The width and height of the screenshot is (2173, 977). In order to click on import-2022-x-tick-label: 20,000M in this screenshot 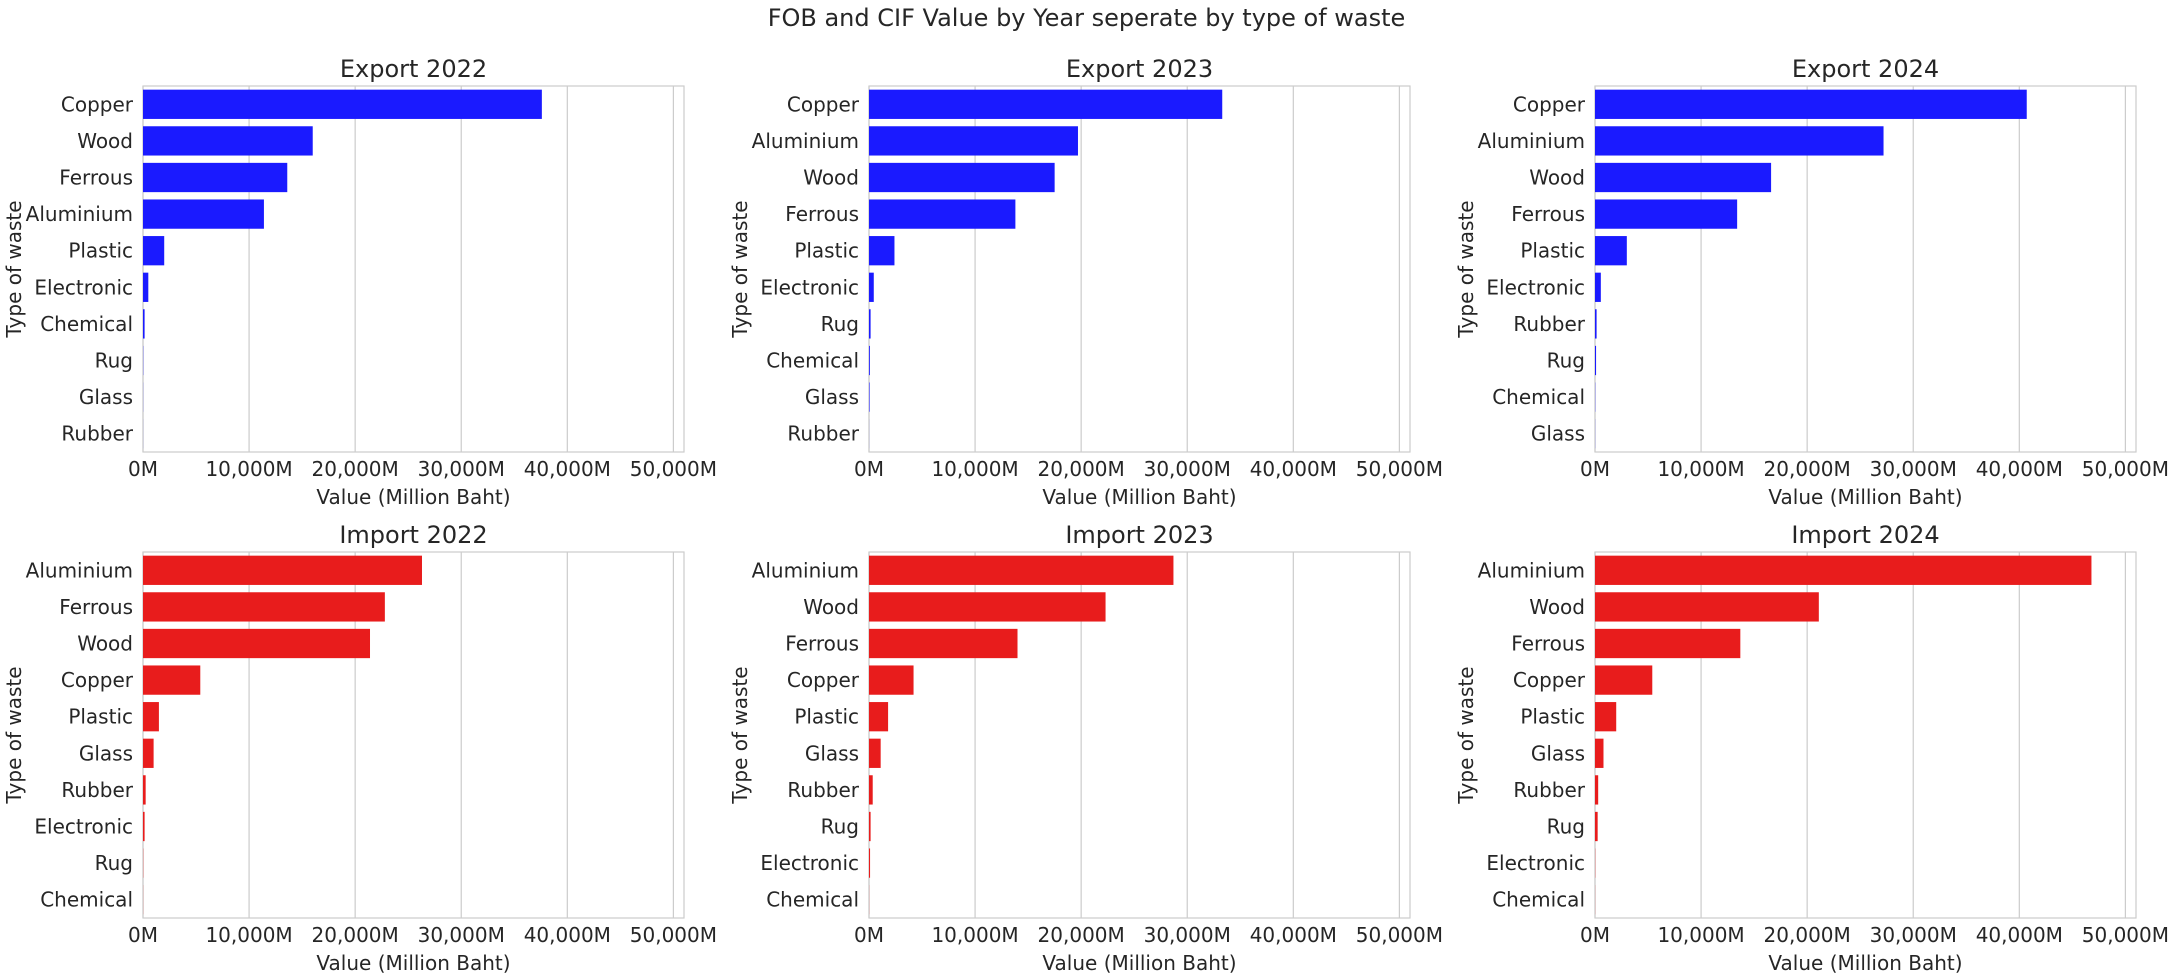, I will do `click(355, 935)`.